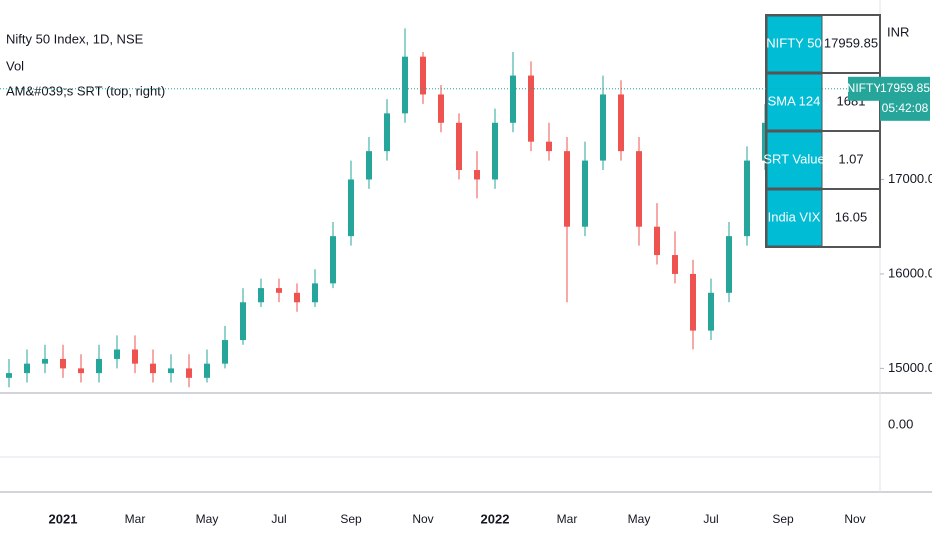 Image resolution: width=932 pixels, height=555 pixels. I want to click on x-tick-label: 2021, so click(63, 518).